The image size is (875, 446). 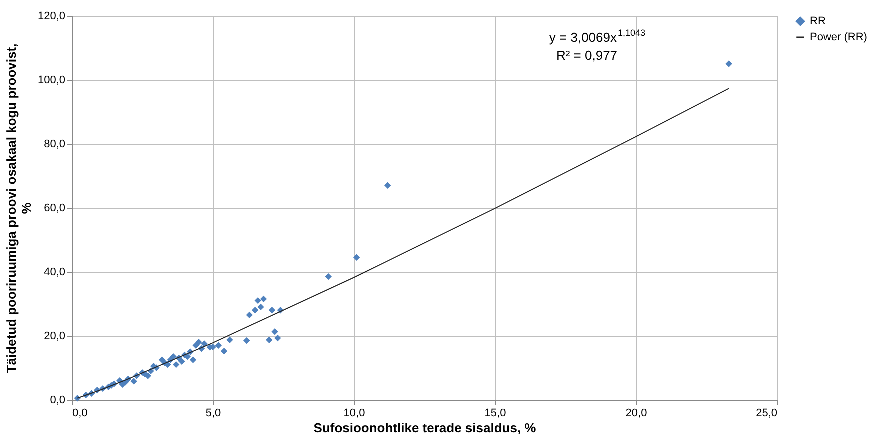 I want to click on x-tick-label: 15,0, so click(x=495, y=414).